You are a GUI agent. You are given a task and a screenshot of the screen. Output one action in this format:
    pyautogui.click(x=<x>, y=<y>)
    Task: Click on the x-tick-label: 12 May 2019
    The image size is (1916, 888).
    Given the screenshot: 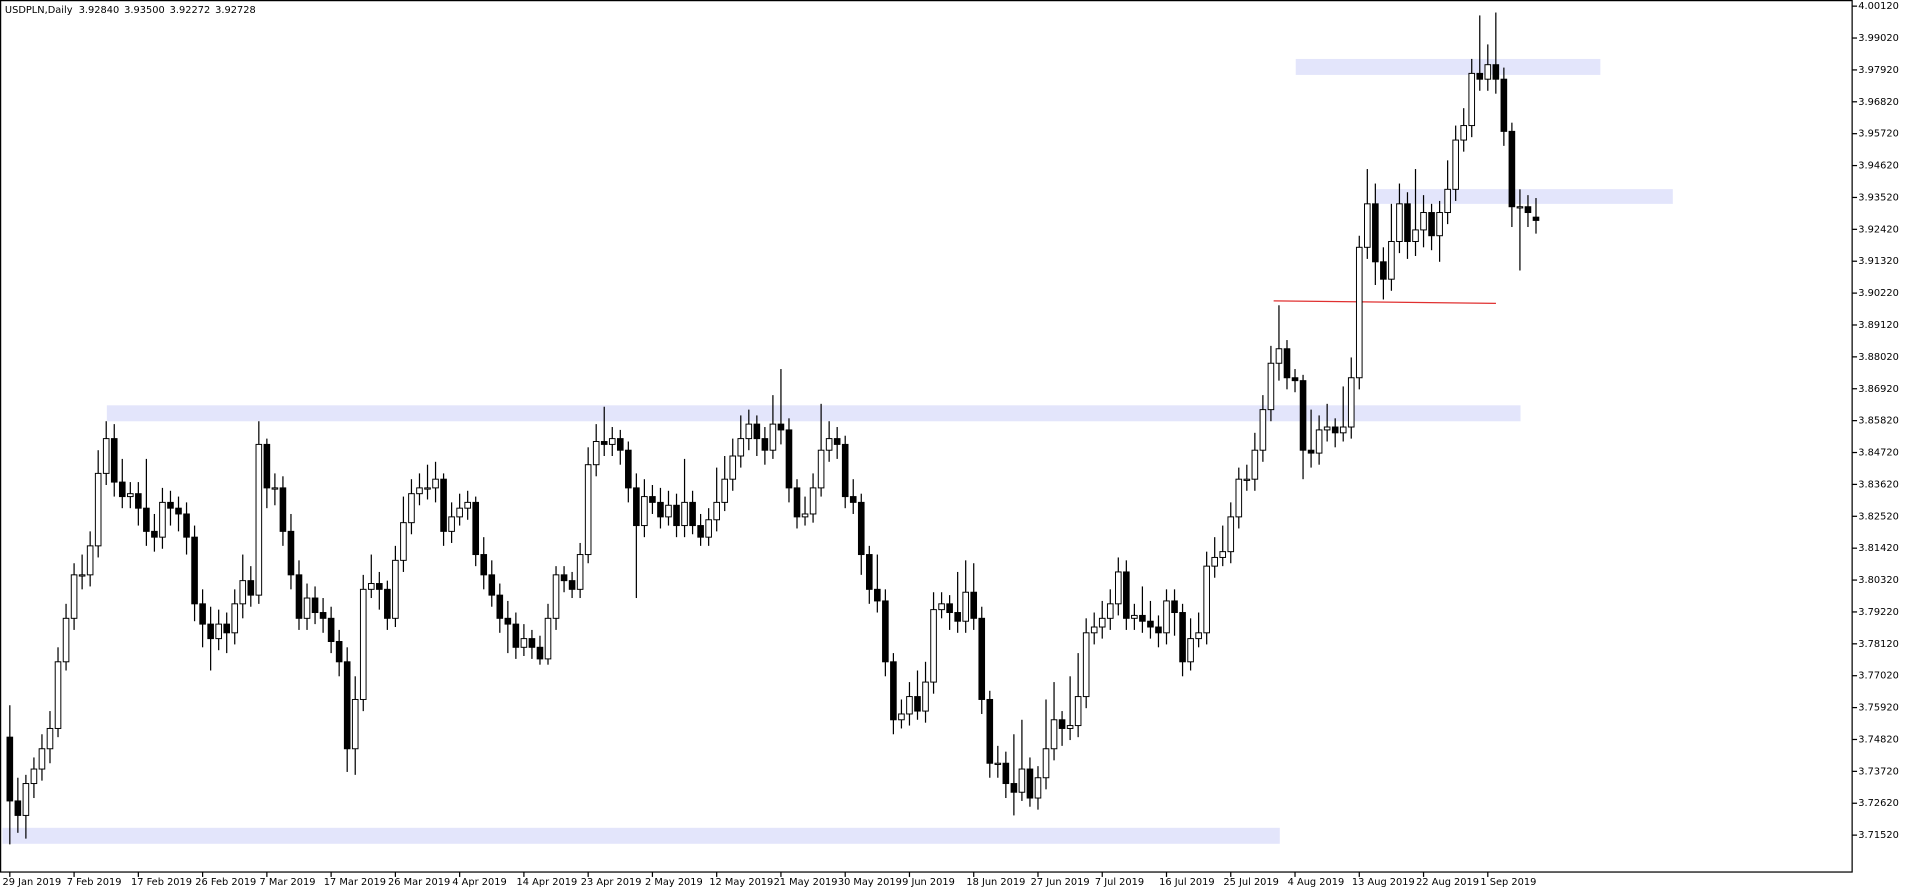 What is the action you would take?
    pyautogui.click(x=741, y=882)
    